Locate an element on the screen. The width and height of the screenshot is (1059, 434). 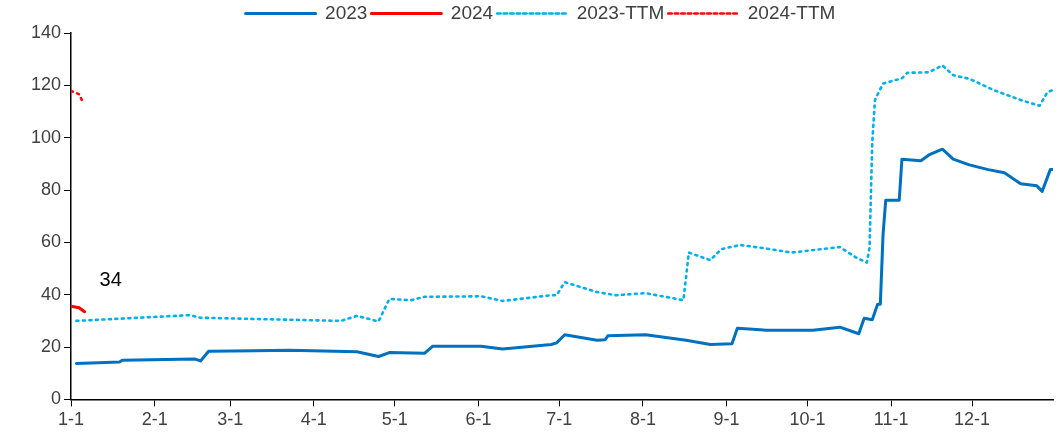
x-tick-label: 6-1 is located at coordinates (478, 419).